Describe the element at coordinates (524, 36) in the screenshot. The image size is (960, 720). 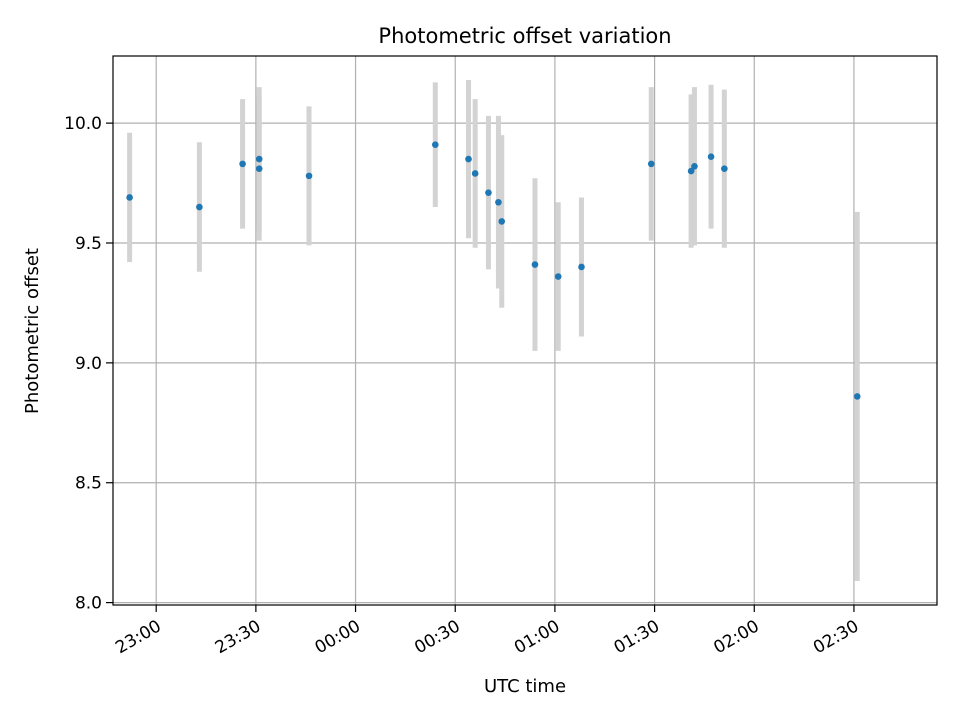
I see `chart-title: Photometric offset variation` at that location.